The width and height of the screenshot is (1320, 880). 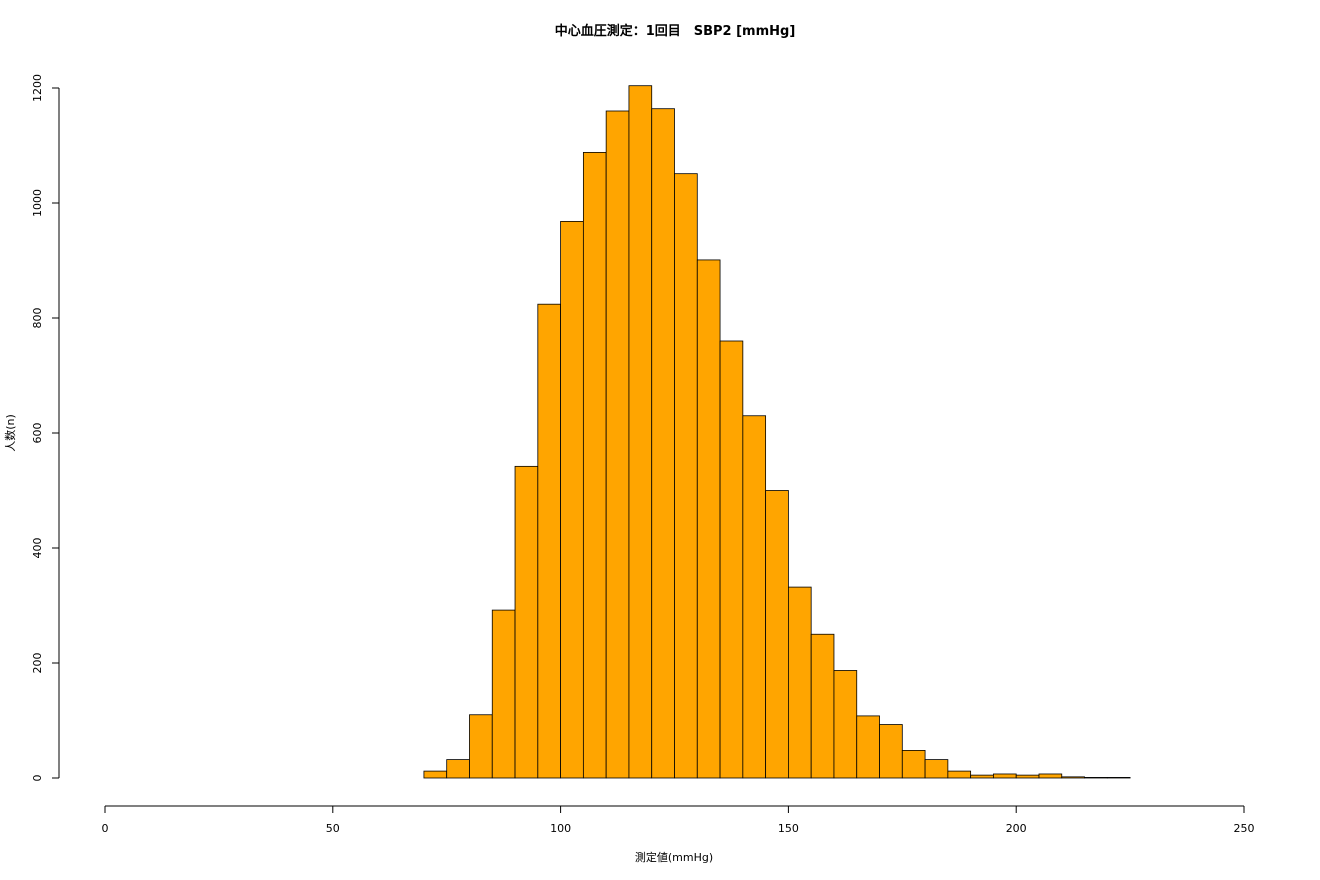 What do you see at coordinates (37, 203) in the screenshot?
I see `y-tick-label-1000: 1000` at bounding box center [37, 203].